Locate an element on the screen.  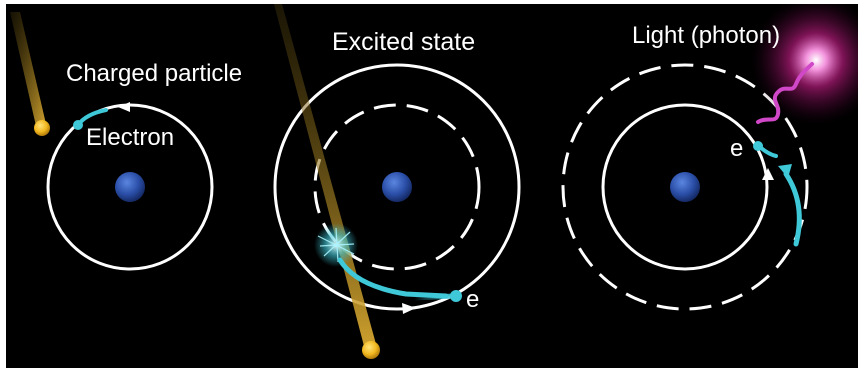
photon-wave is located at coordinates (785, 93).